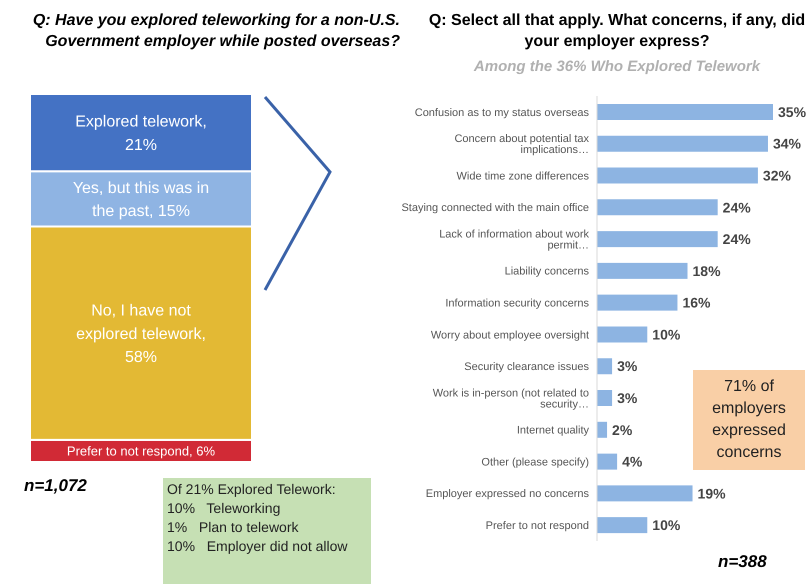  I want to click on y-tick-label: Staying connected with the main office, so click(495, 208).